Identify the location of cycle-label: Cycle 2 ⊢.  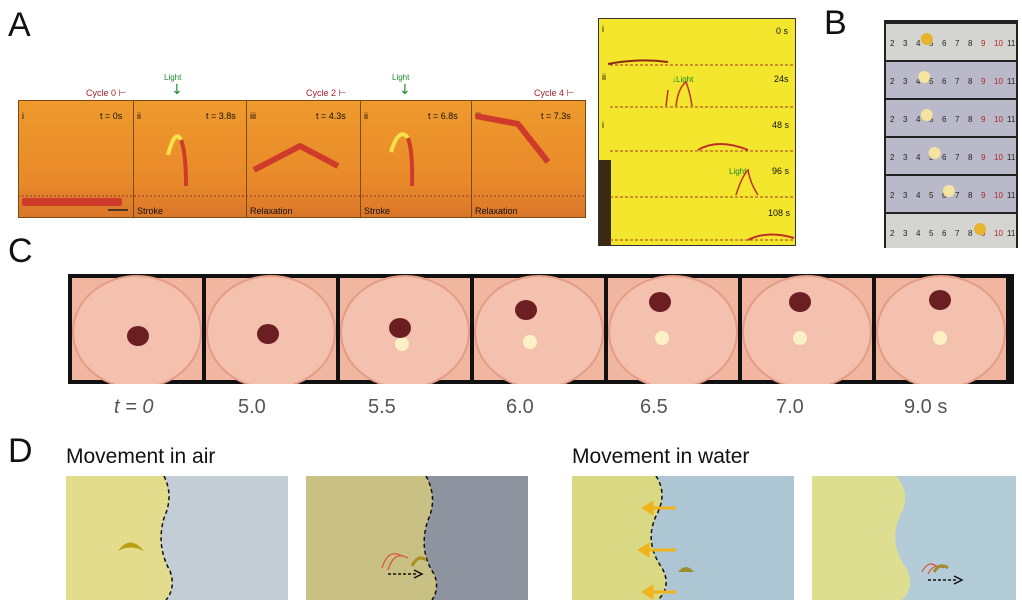
(326, 93).